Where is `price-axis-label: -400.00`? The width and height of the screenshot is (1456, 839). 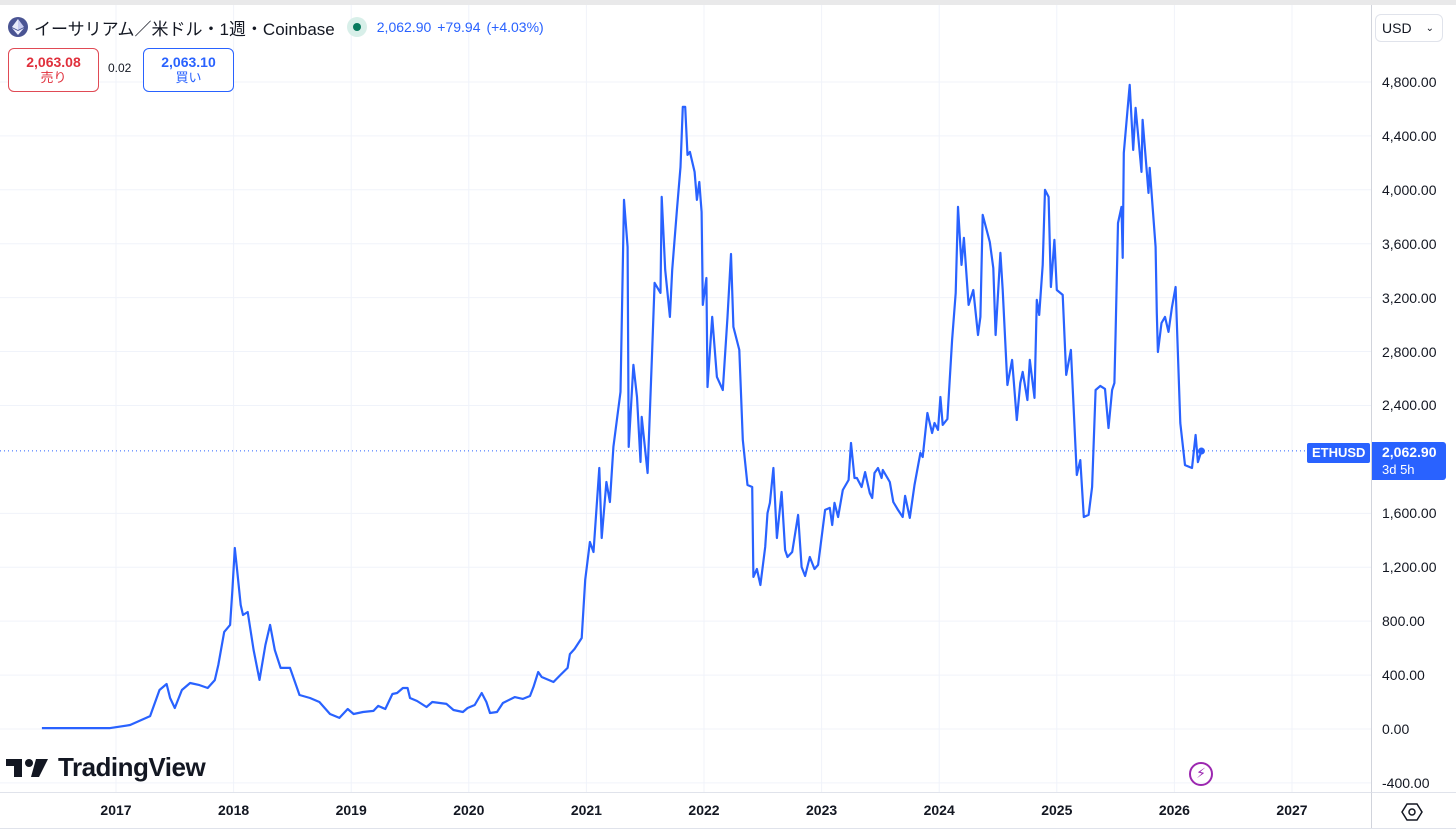
price-axis-label: -400.00 is located at coordinates (1406, 782).